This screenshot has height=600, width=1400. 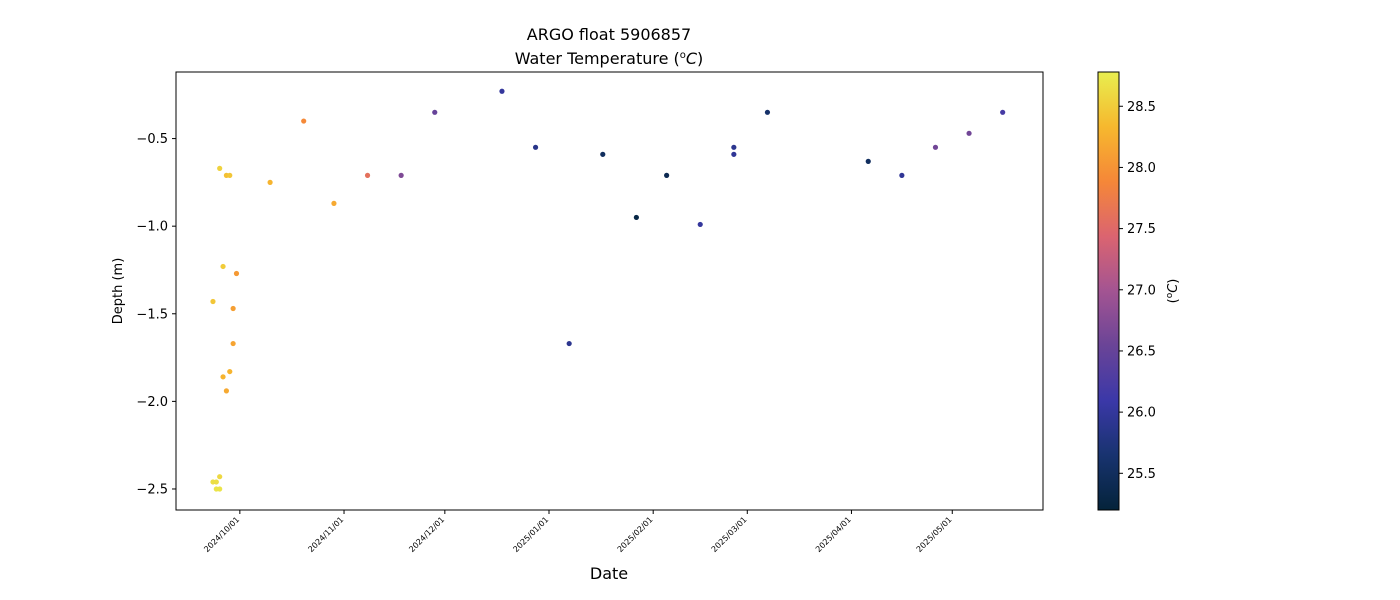 I want to click on colorbar, so click(x=1108, y=291).